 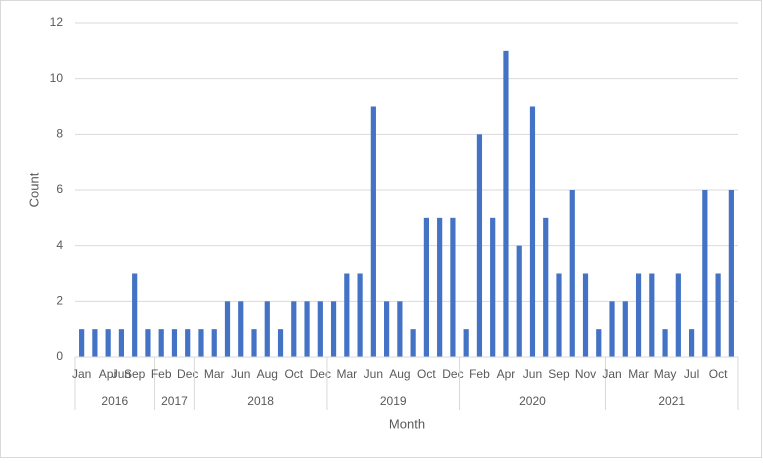 What do you see at coordinates (114, 401) in the screenshot?
I see `group-label: 2016` at bounding box center [114, 401].